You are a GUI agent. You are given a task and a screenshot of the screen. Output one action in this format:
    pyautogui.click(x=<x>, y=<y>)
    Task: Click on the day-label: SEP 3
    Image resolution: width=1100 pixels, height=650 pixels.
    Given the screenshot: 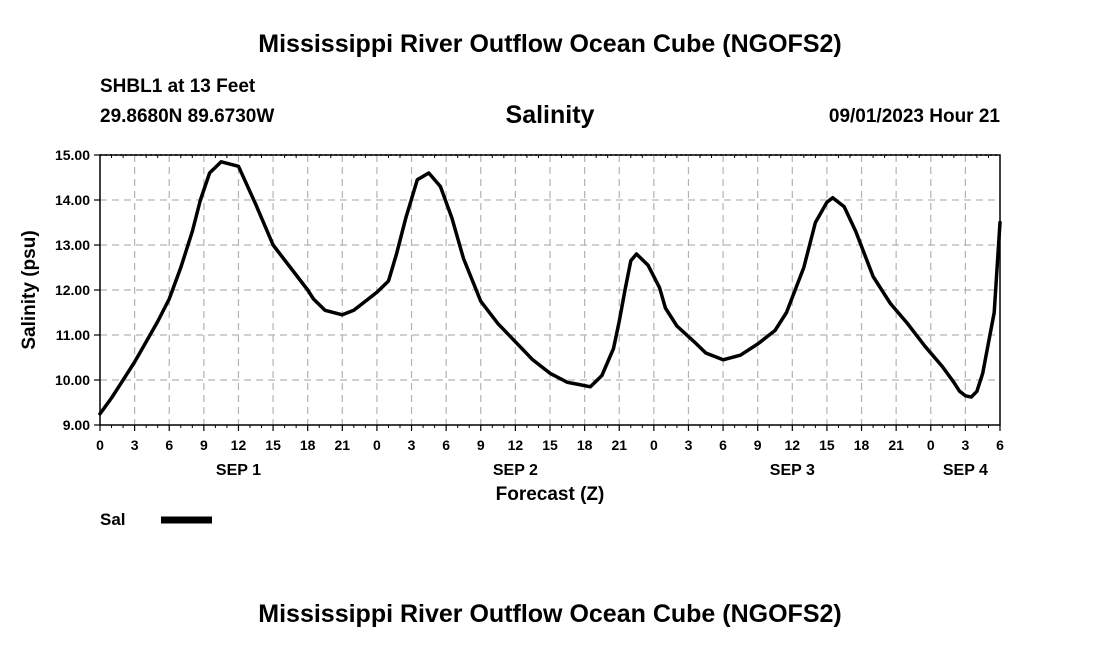 What is the action you would take?
    pyautogui.click(x=792, y=470)
    